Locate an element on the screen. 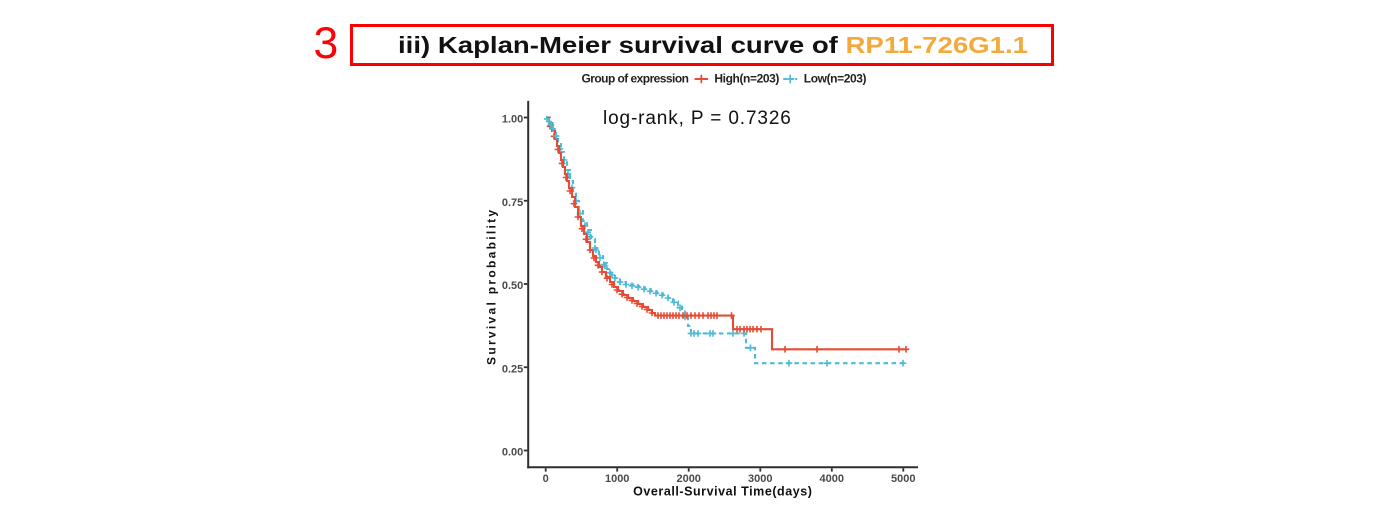 This screenshot has width=1400, height=516. svg-text: 1.00 is located at coordinates (512, 120).